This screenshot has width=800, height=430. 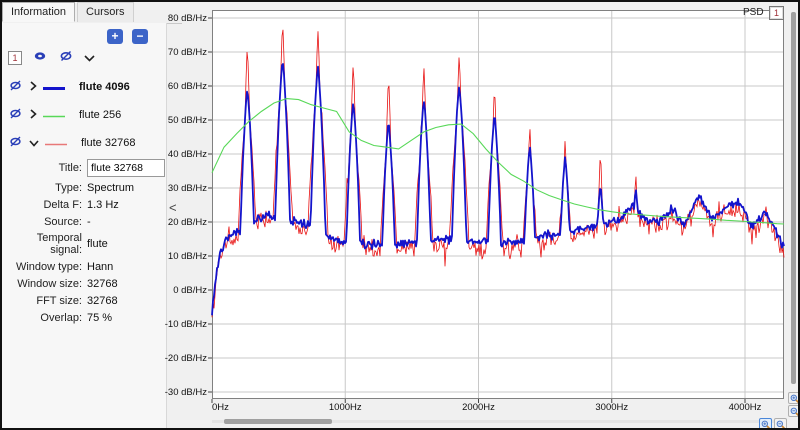 I want to click on signal-row-flute-4096: flute 4096, so click(x=86, y=87).